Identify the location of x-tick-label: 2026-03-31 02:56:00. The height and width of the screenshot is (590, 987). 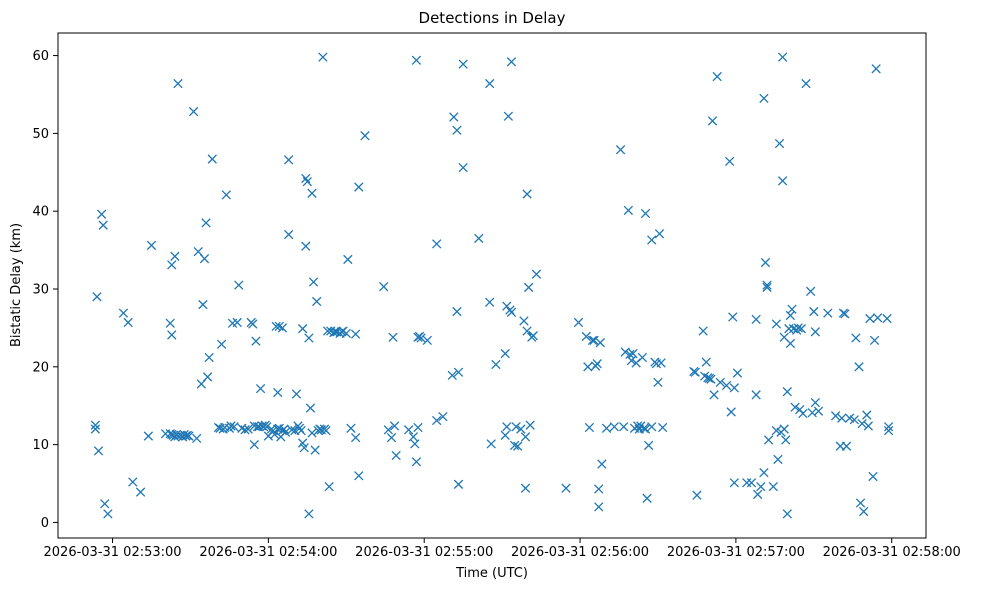
(580, 552).